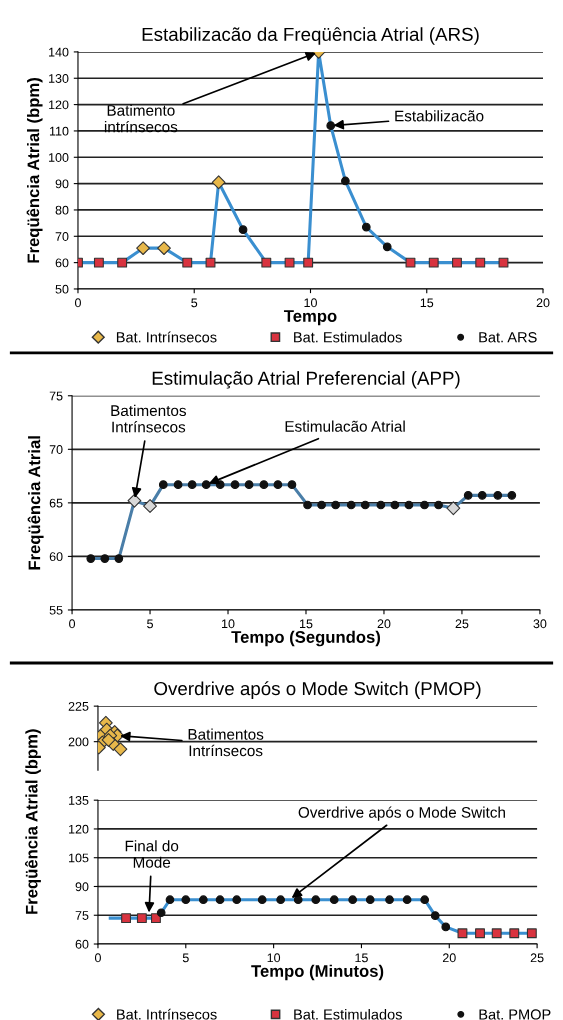 The height and width of the screenshot is (1020, 563). Describe the element at coordinates (56, 396) in the screenshot. I see `y-tick-label: 75` at that location.